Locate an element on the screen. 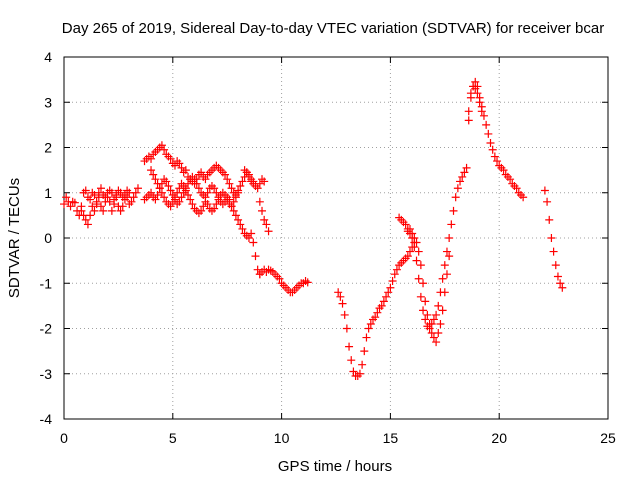 This screenshot has width=640, height=480. x-tick-label: 20 is located at coordinates (499, 438).